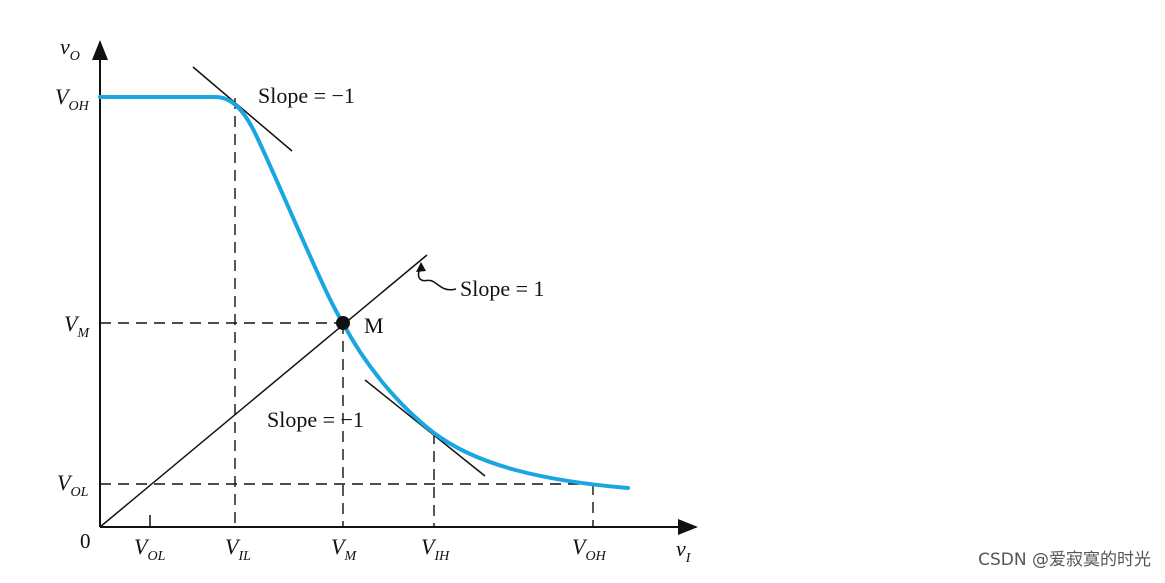 The height and width of the screenshot is (583, 1165). What do you see at coordinates (77, 326) in the screenshot?
I see `y-tick-vm: VM` at bounding box center [77, 326].